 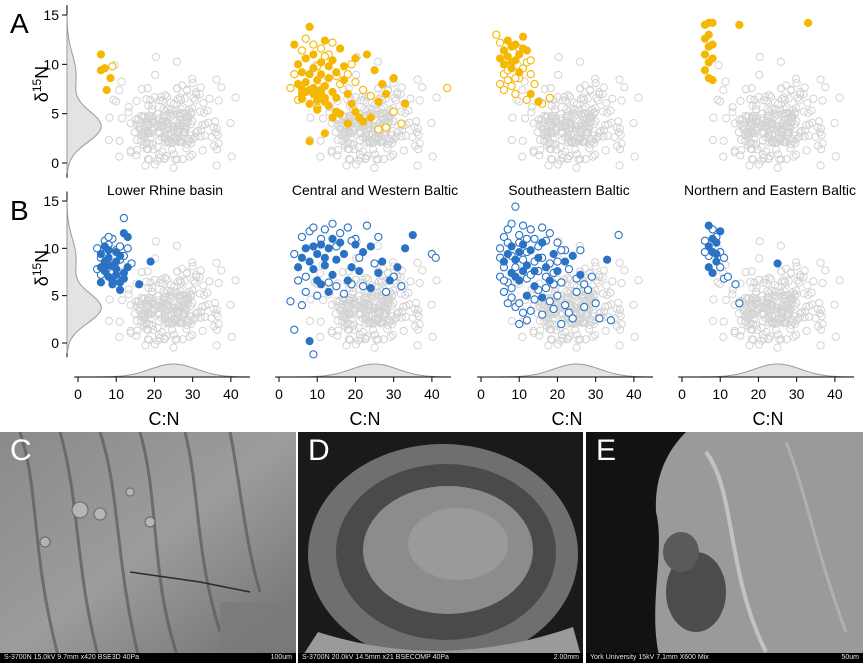 I want to click on sem-scale-d: 2.00mm, so click(x=566, y=657).